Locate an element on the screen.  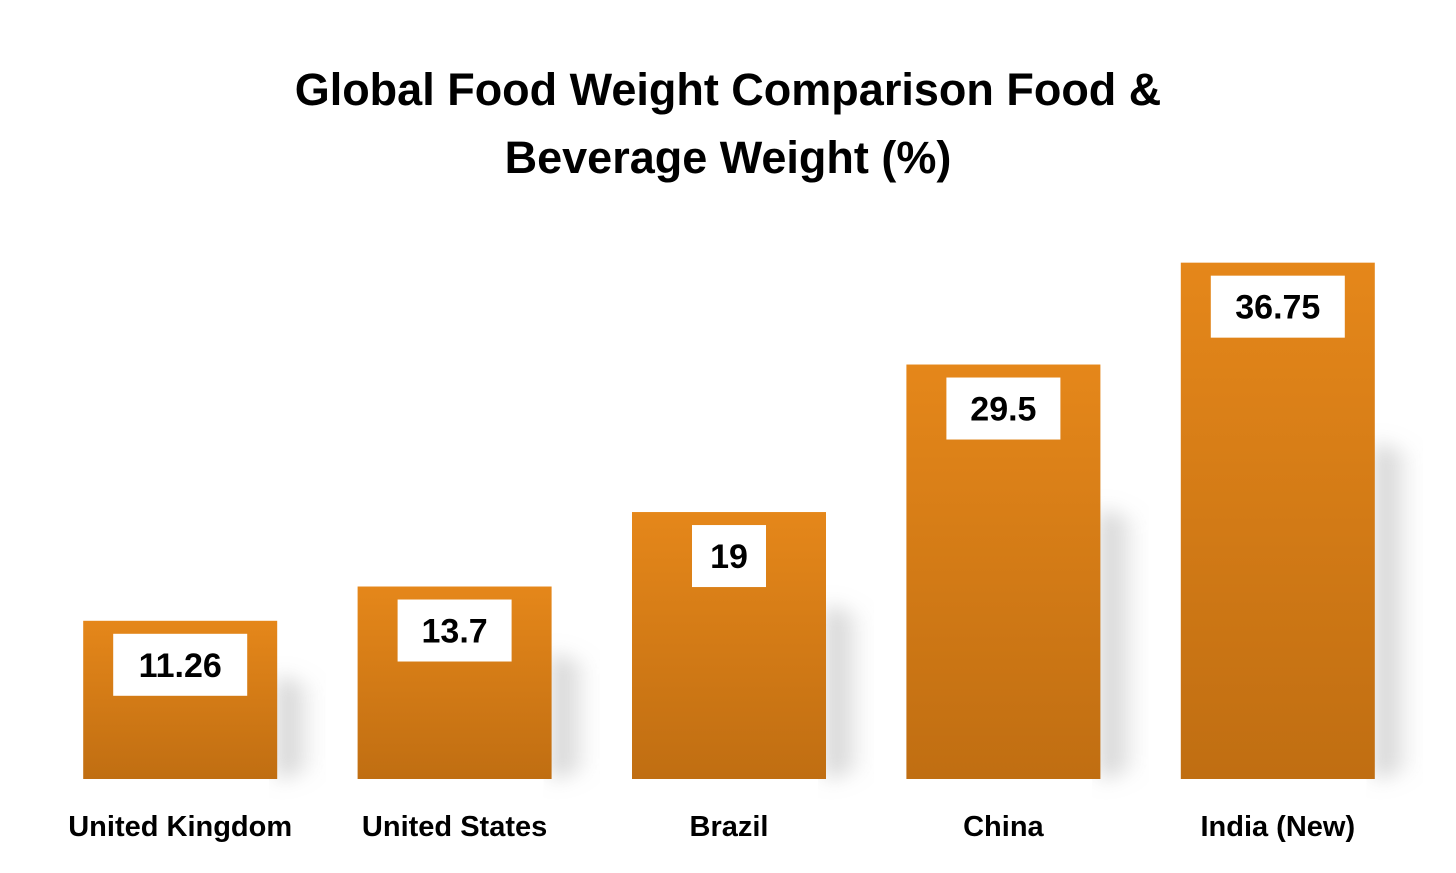
data-label-box-united-states is located at coordinates (454, 630).